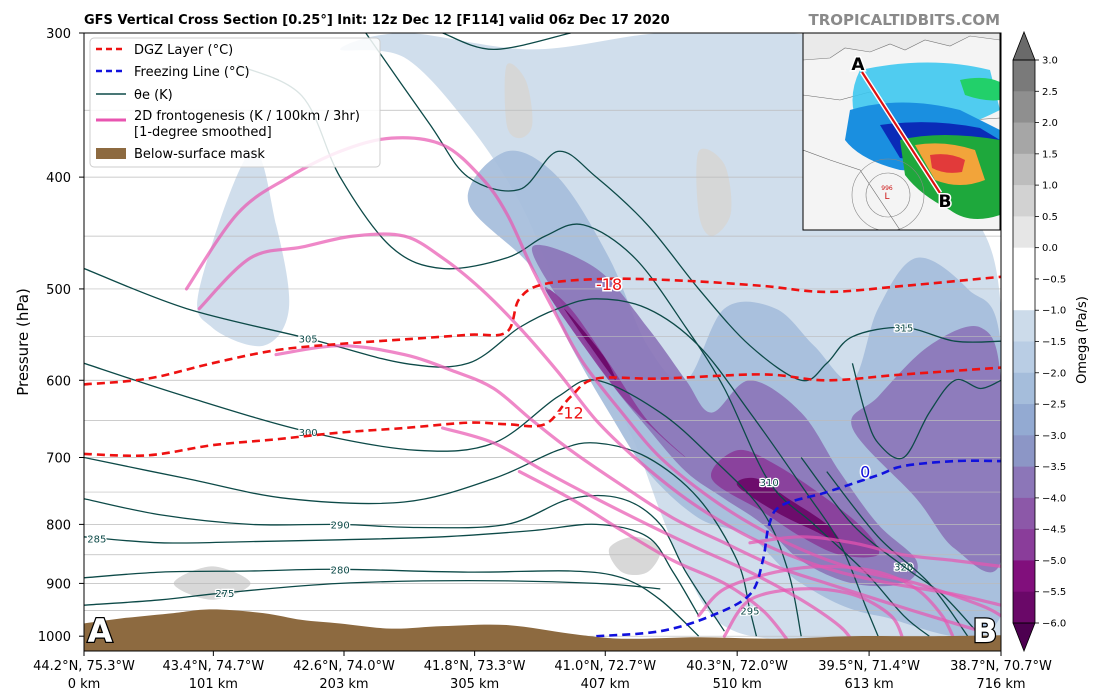 This screenshot has width=1100, height=700. I want to click on below-surface-mask, so click(542, 630).